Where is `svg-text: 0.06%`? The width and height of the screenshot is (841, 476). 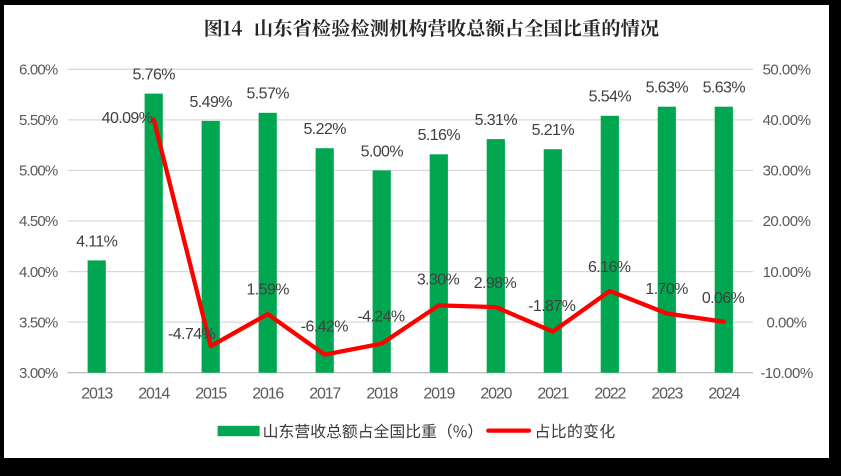
svg-text: 0.06% is located at coordinates (723, 298).